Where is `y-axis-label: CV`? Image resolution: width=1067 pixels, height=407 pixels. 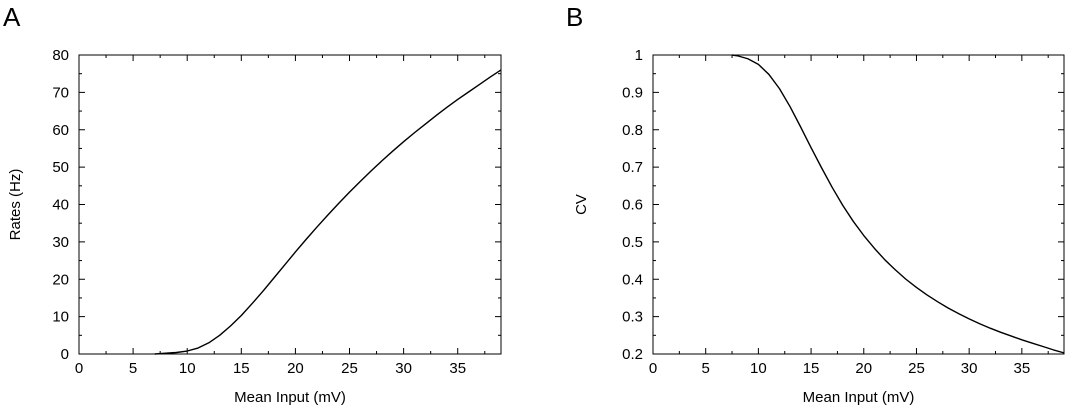
y-axis-label: CV is located at coordinates (581, 204).